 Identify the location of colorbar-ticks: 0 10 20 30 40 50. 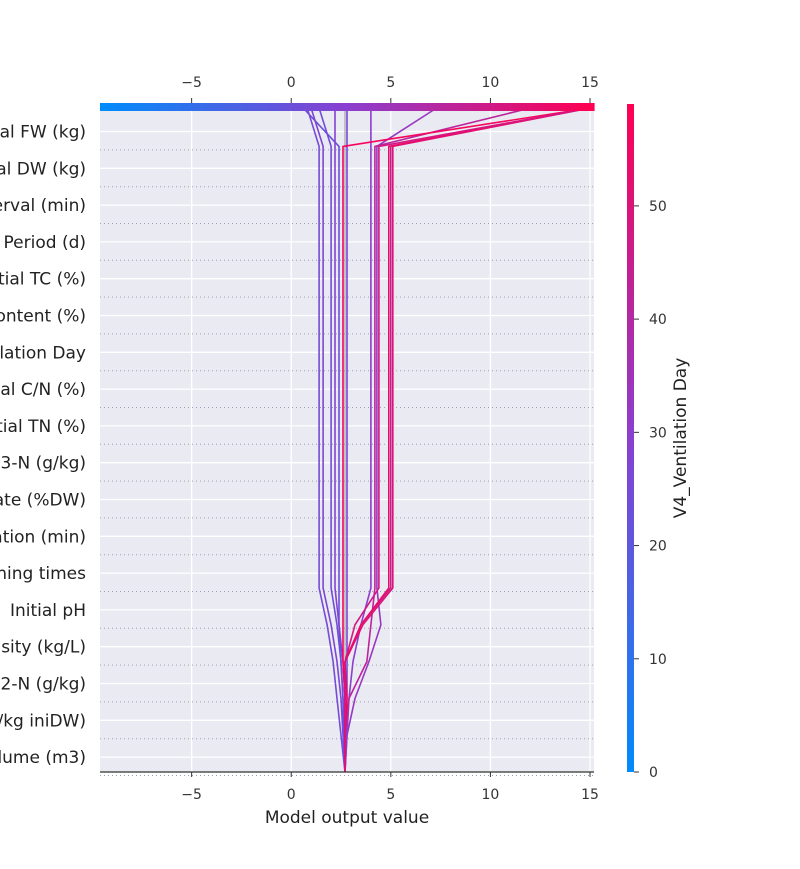
(650, 490).